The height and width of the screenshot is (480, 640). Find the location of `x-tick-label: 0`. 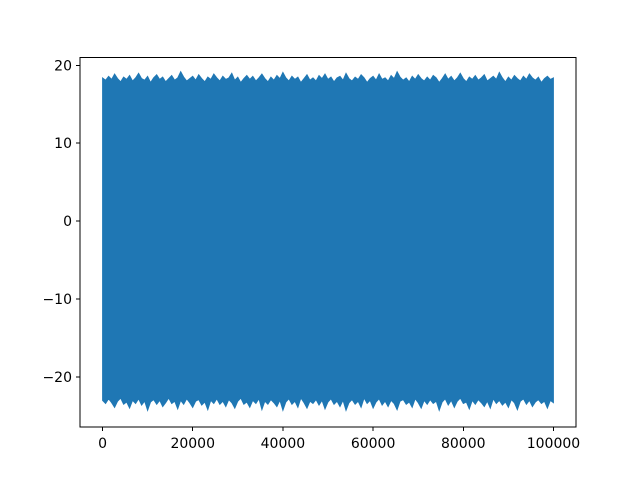

x-tick-label: 0 is located at coordinates (102, 444).